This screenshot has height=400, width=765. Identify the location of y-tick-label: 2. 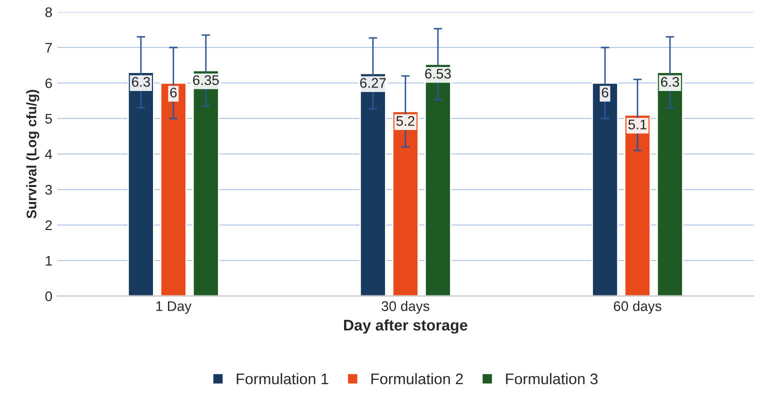
(48, 225).